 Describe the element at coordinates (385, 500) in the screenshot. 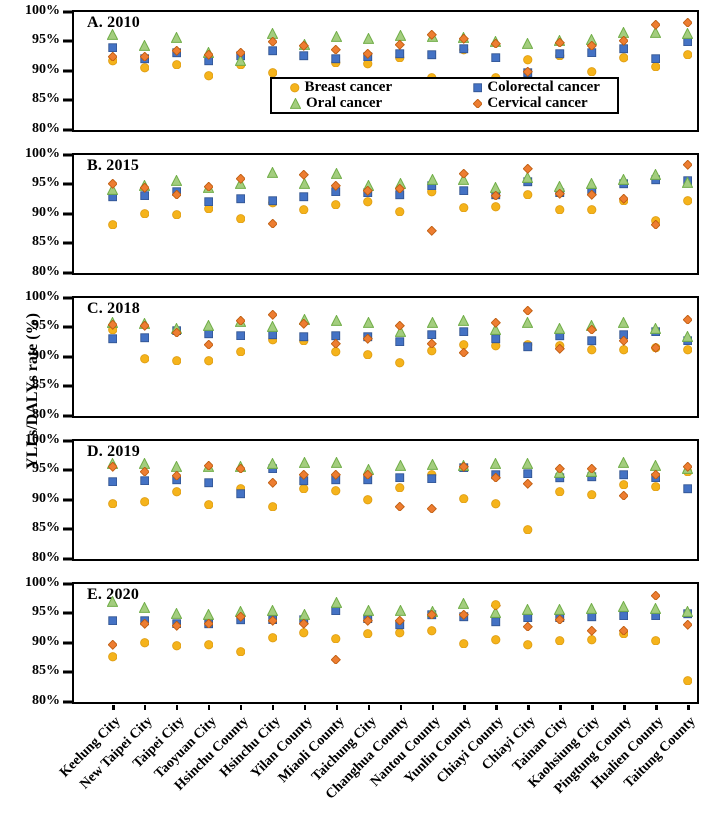

I see `panel-2019: D. 2019` at that location.